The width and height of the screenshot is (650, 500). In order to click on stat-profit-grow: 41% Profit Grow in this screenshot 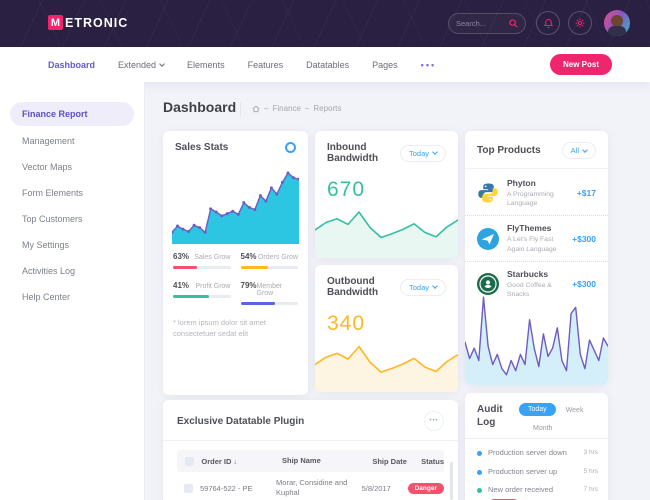, I will do `click(202, 293)`.